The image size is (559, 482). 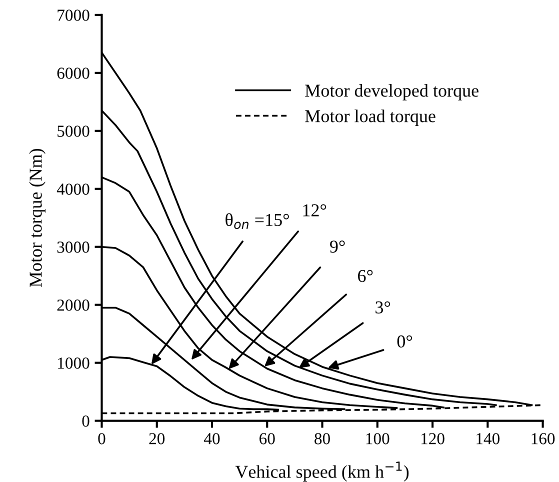 What do you see at coordinates (73, 247) in the screenshot?
I see `y-tick-label: 3000` at bounding box center [73, 247].